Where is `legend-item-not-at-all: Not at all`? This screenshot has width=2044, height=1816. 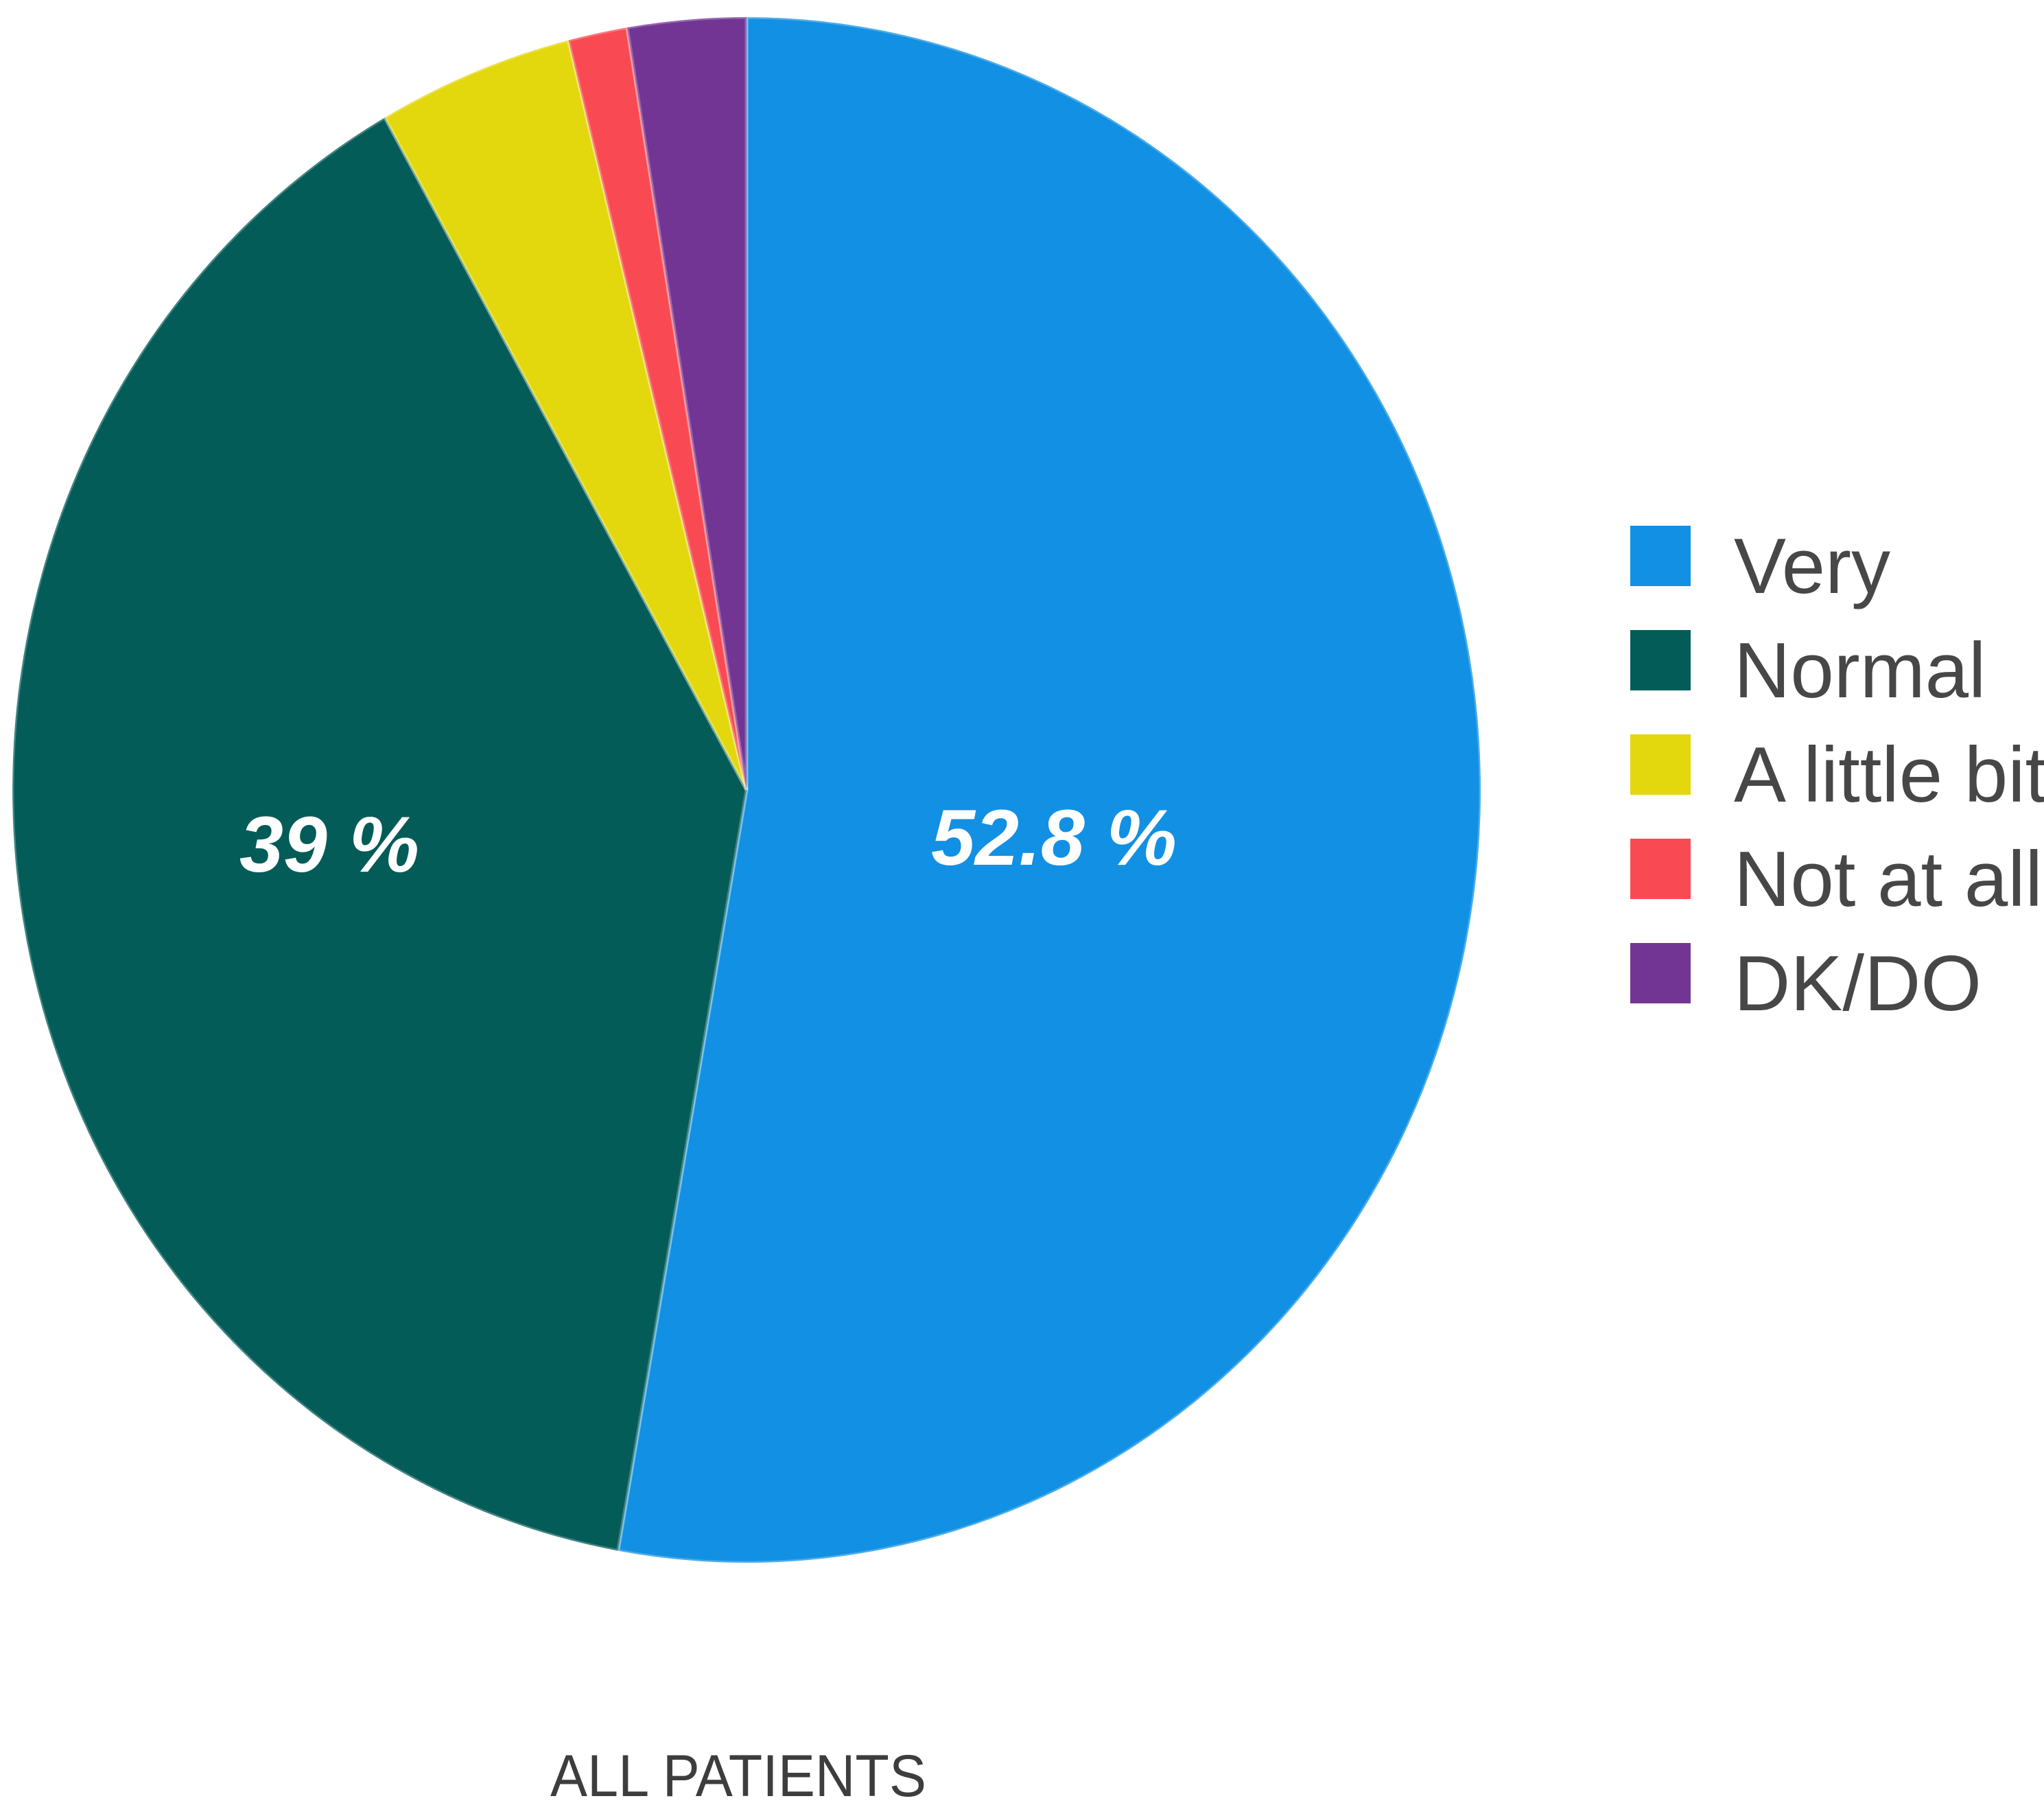
legend-item-not-at-all: Not at all is located at coordinates (1836, 880).